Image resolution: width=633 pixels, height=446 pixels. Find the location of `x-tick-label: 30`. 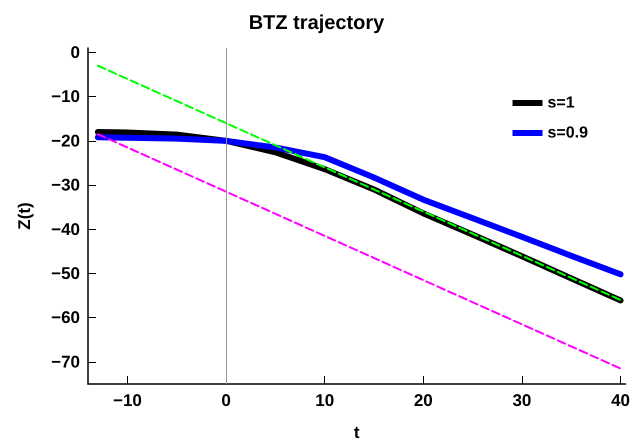

x-tick-label: 30 is located at coordinates (522, 400).